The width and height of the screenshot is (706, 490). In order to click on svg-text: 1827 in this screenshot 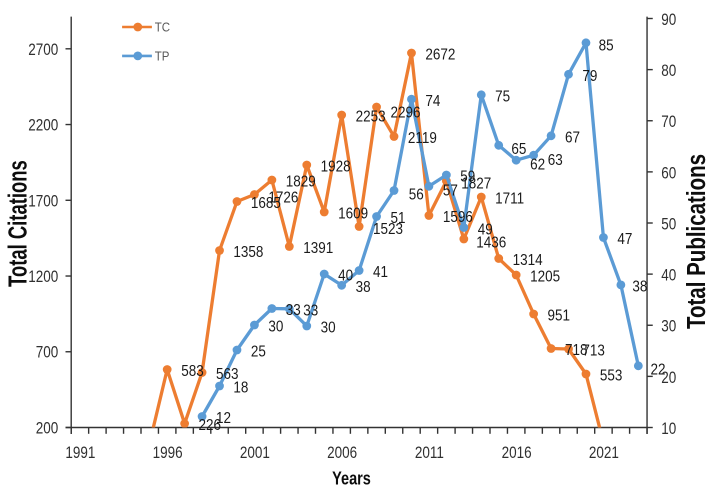, I will do `click(476, 184)`.